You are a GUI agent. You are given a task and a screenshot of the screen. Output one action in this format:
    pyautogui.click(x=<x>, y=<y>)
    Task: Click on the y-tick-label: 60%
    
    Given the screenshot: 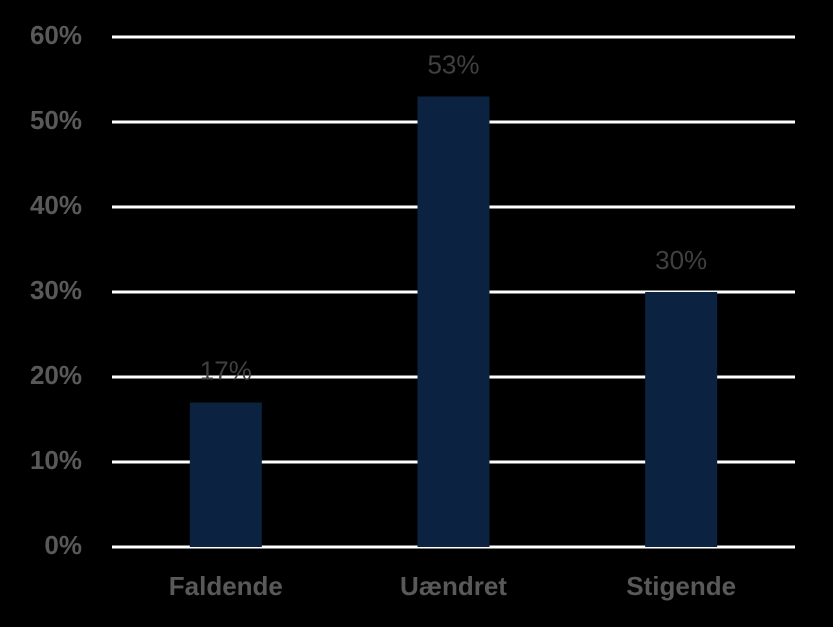 What is the action you would take?
    pyautogui.click(x=56, y=35)
    